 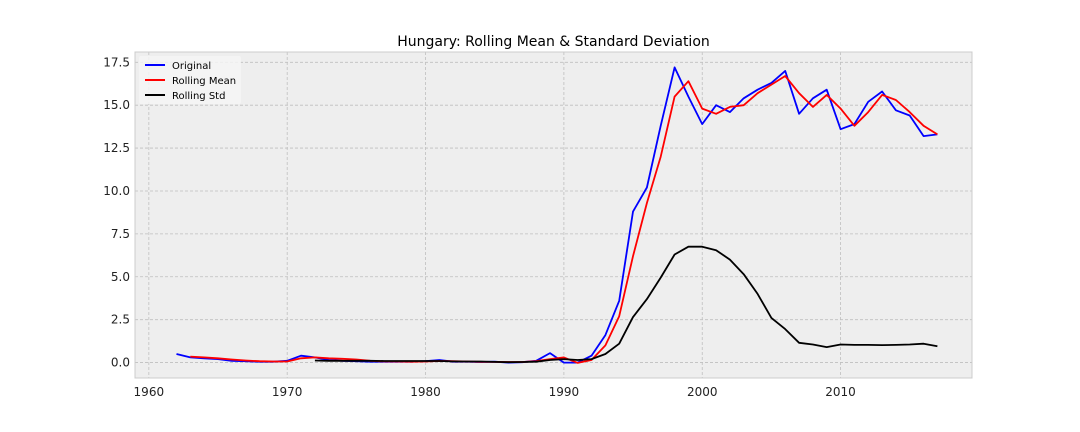 I want to click on y-tick-label: 15.0, so click(x=116, y=105).